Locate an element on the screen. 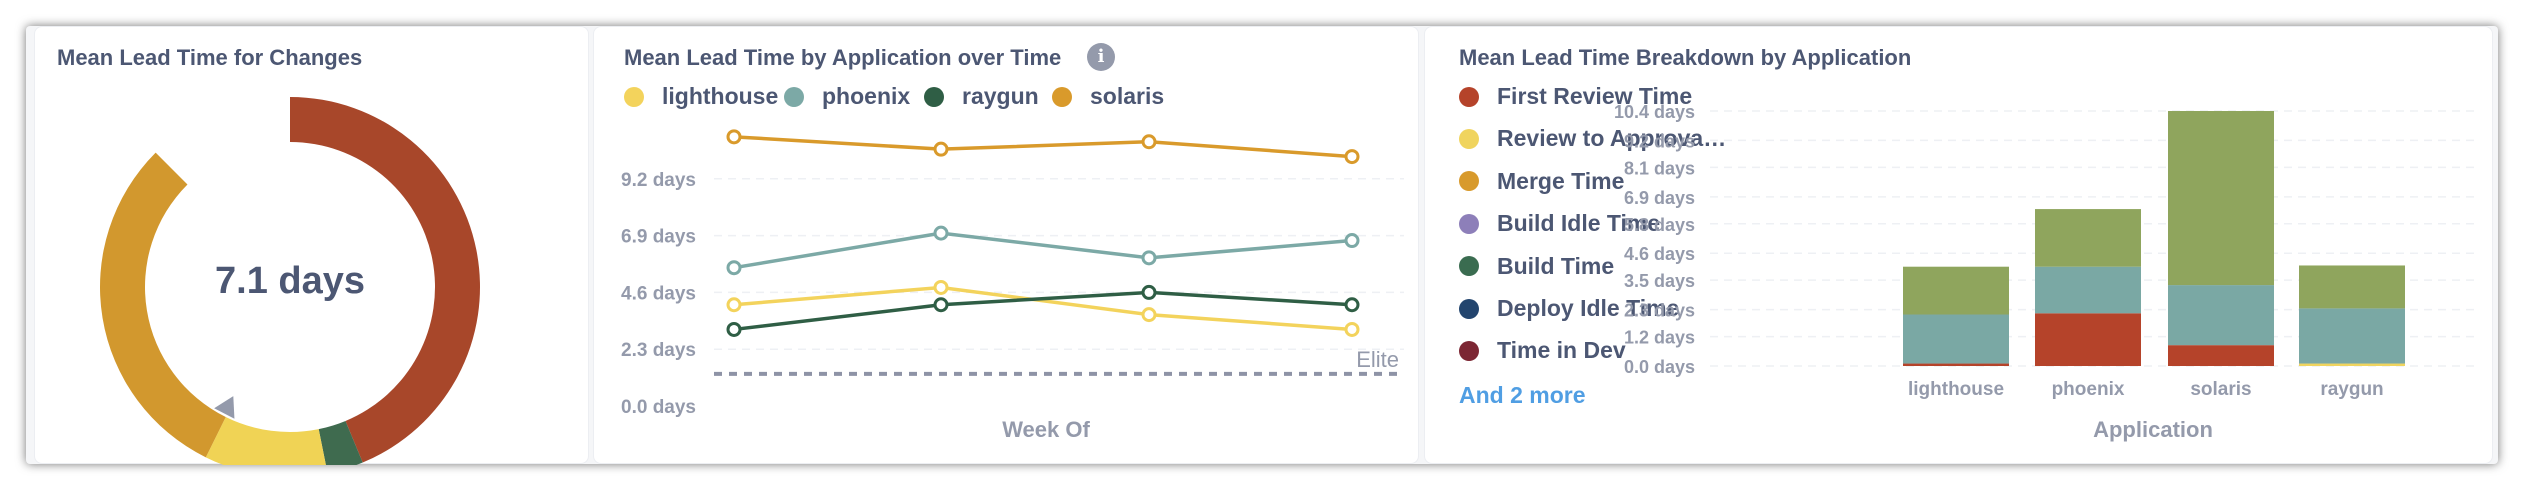 This screenshot has width=2523, height=489. legend-item-solaris: solaris is located at coordinates (1108, 96).